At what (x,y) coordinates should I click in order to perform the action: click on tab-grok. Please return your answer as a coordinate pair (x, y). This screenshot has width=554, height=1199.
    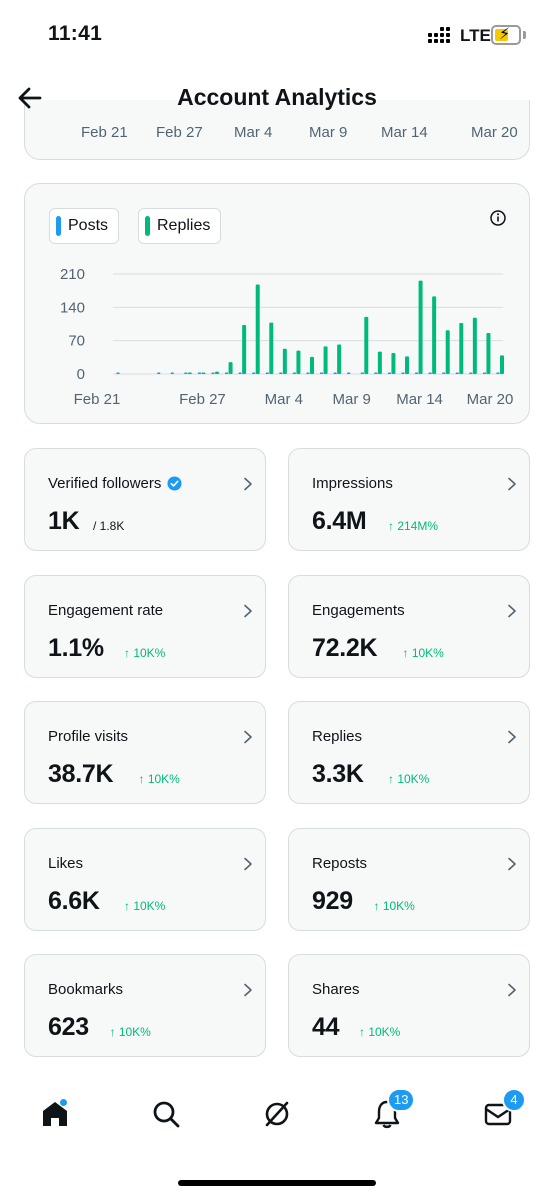
    Looking at the image, I should click on (277, 1114).